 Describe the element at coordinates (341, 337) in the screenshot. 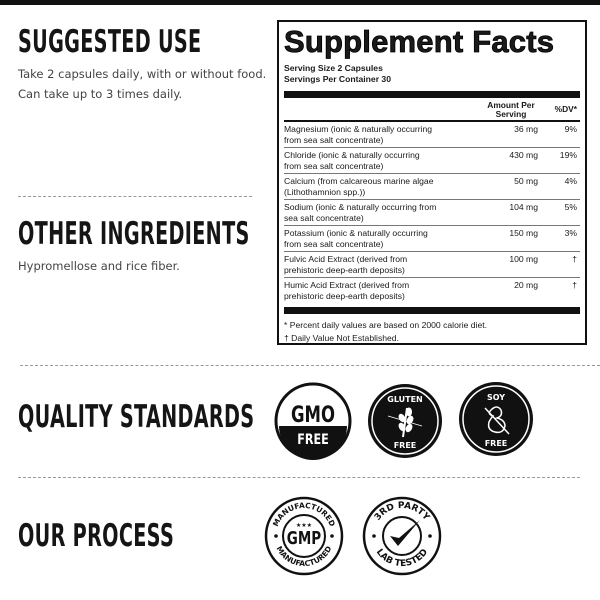

I see `footnote-dagger: † Daily Value Not Established.` at that location.